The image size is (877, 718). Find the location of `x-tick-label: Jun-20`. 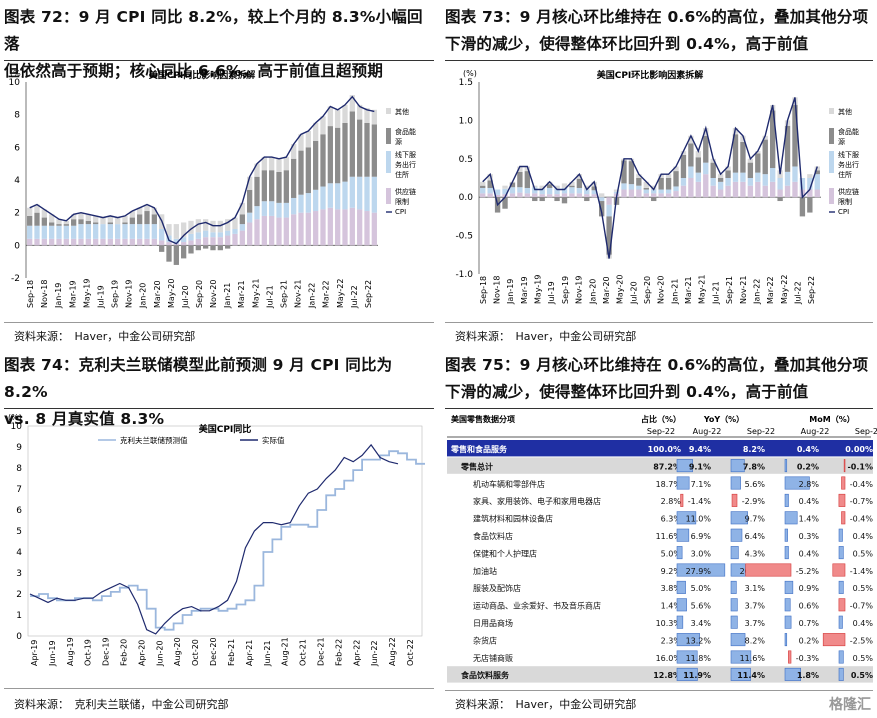

x-tick-label: Jun-20 is located at coordinates (159, 653).